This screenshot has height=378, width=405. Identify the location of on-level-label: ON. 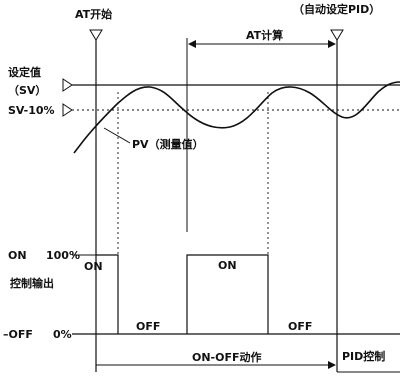
(17, 255).